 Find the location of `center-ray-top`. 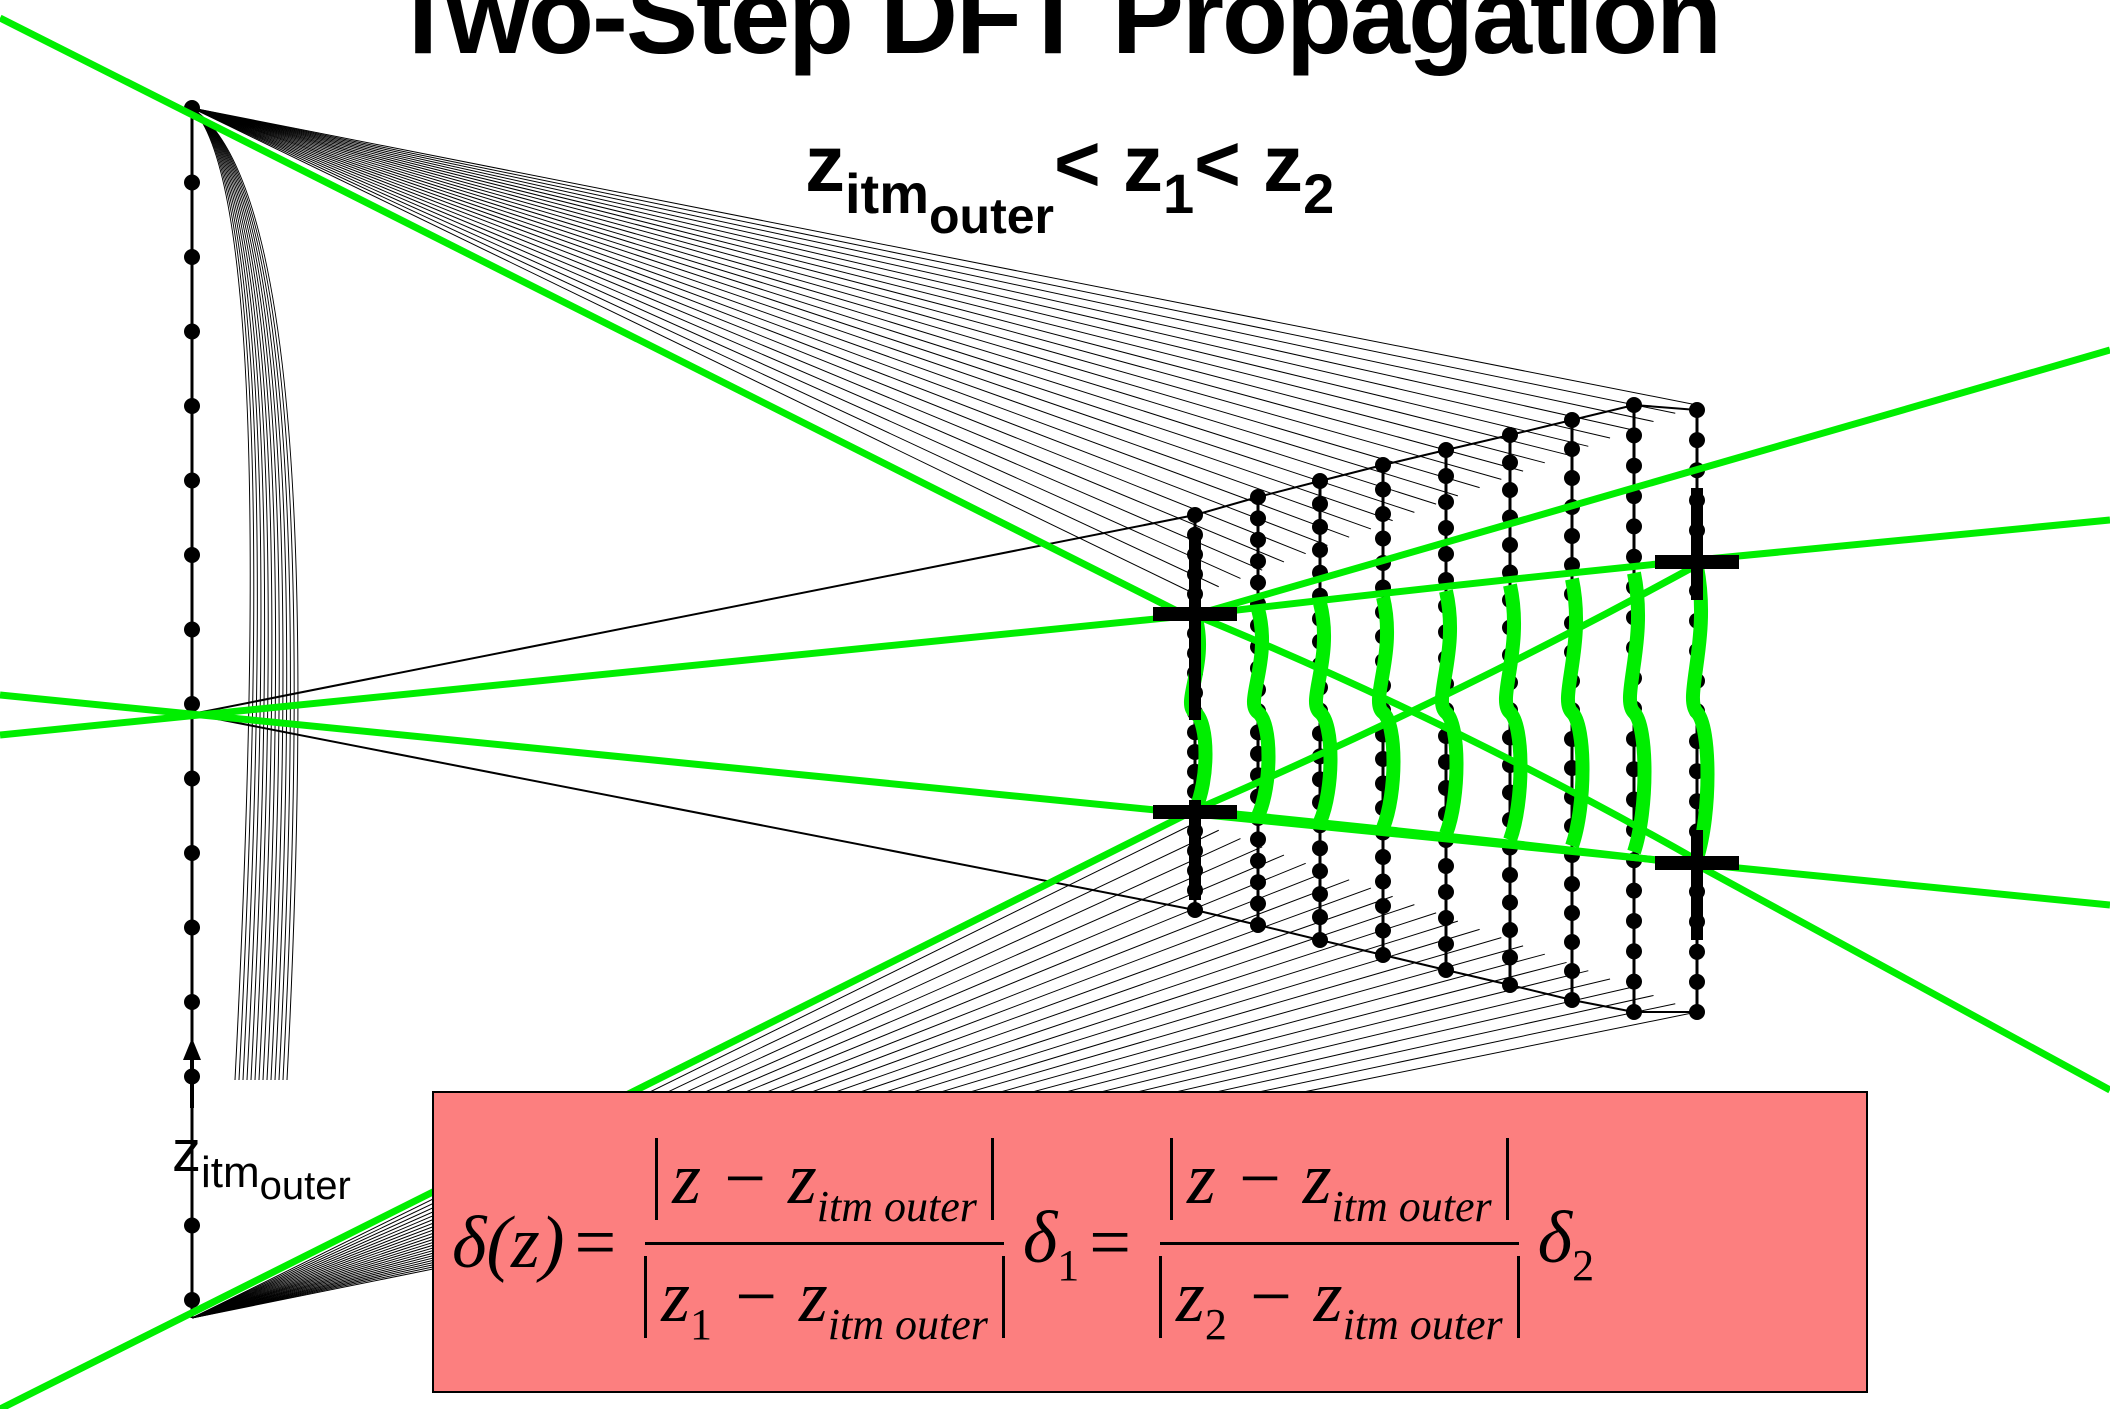

center-ray-top is located at coordinates (693, 614).